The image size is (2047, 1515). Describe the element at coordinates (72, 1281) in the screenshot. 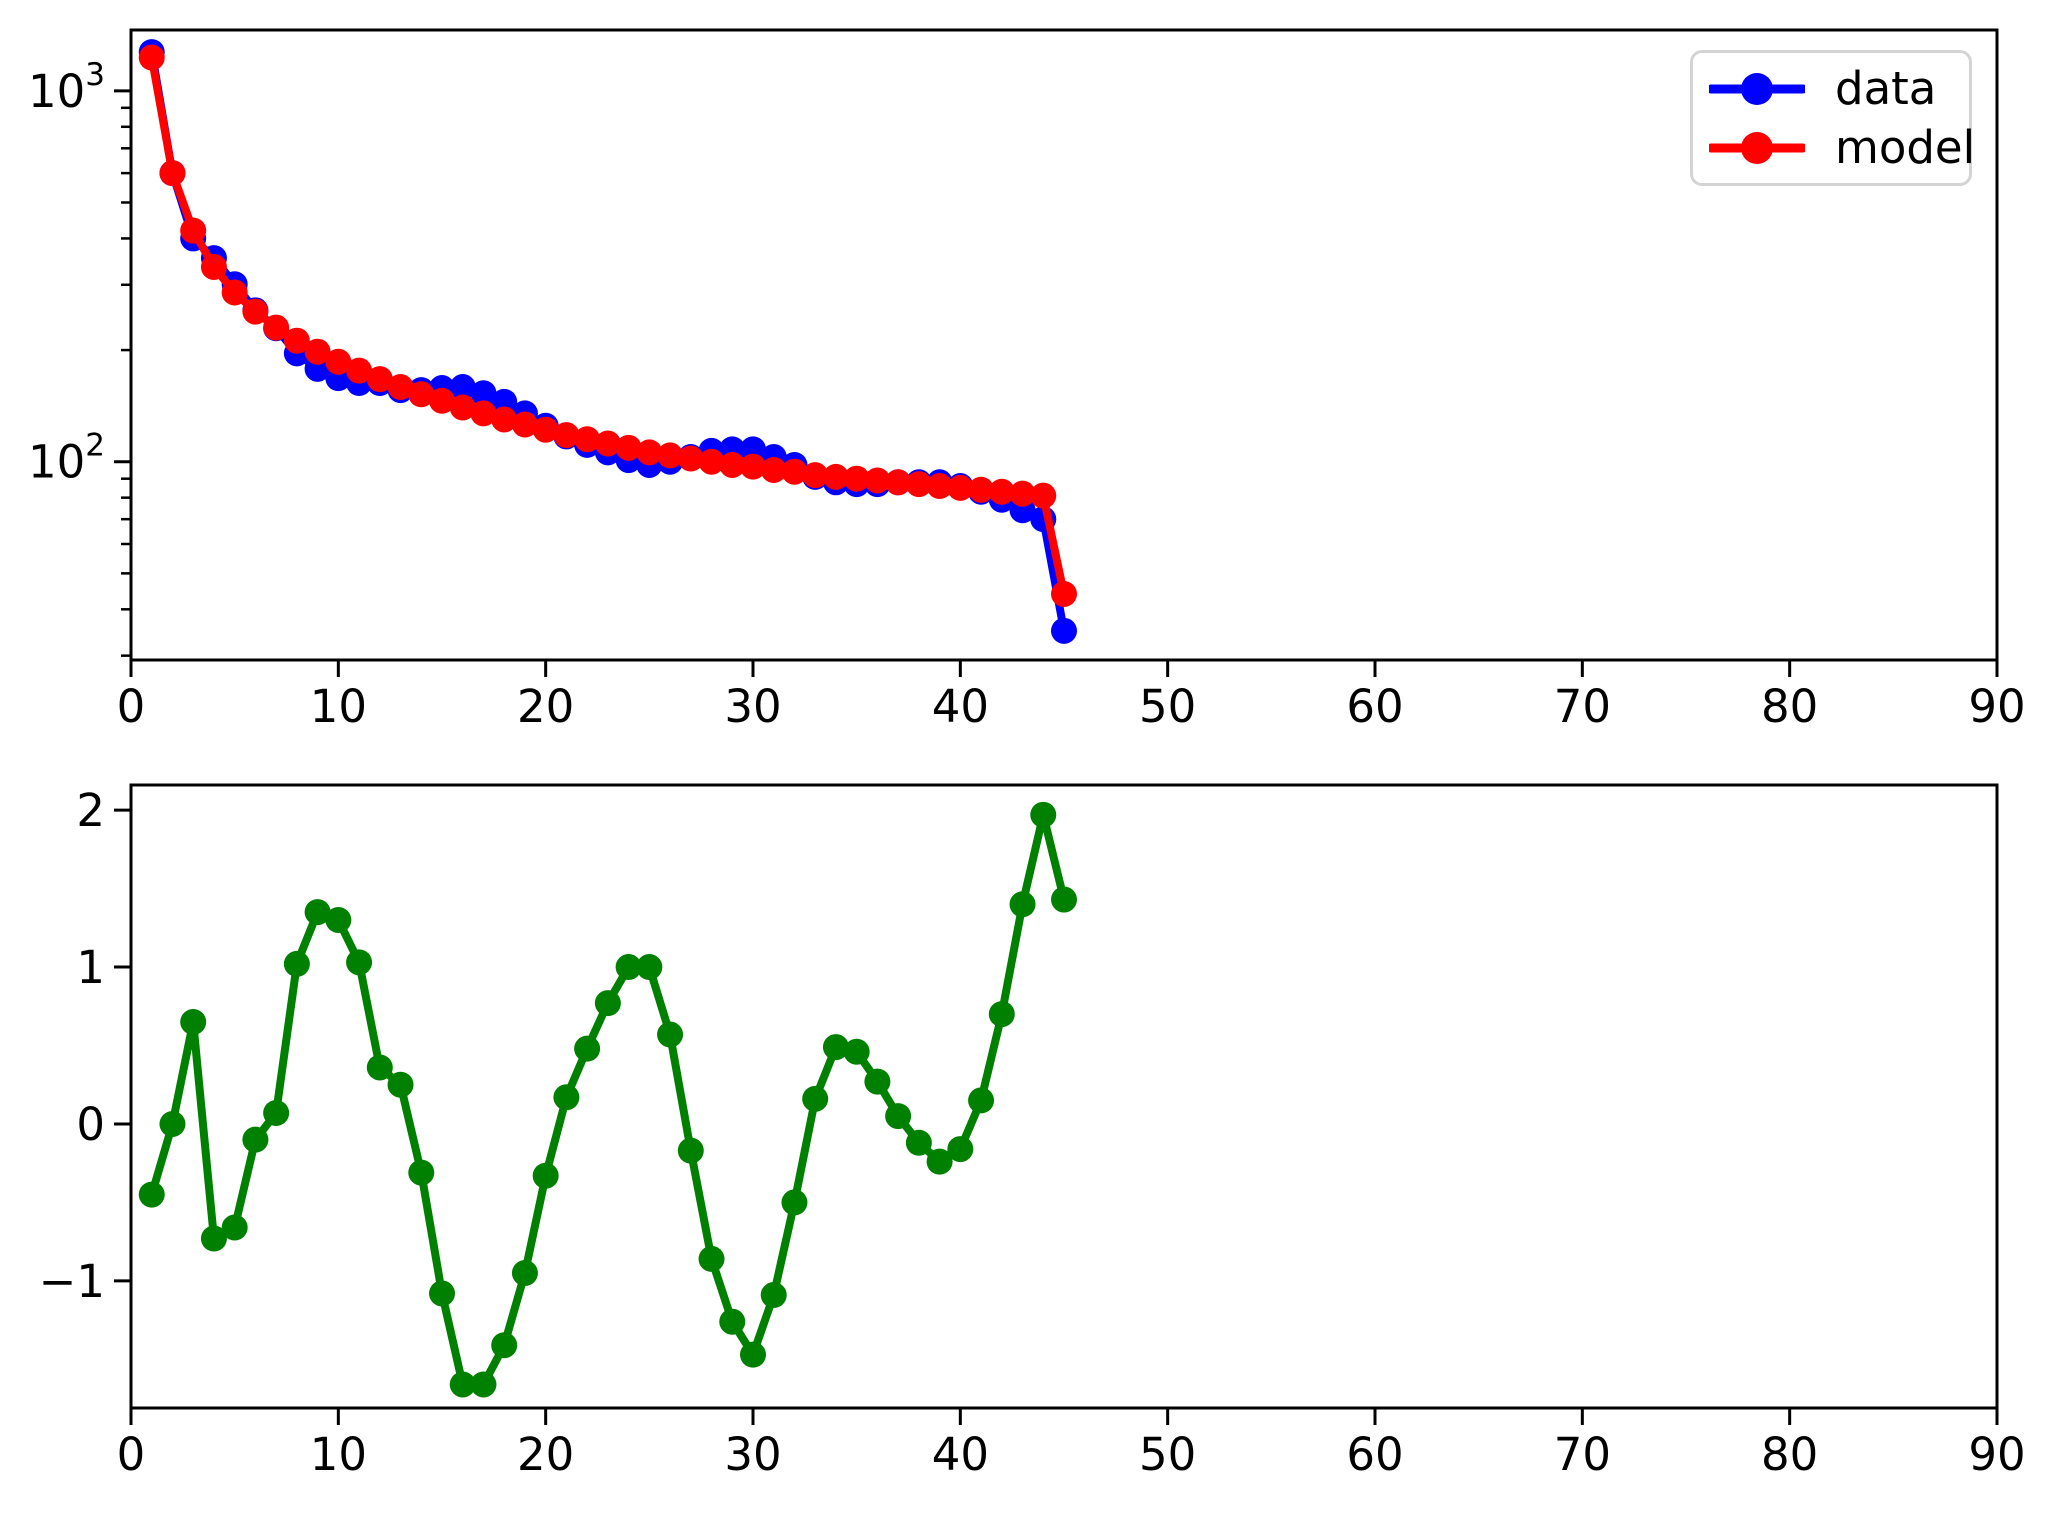

I see `bottom-plot-y-tick-label: −1` at that location.